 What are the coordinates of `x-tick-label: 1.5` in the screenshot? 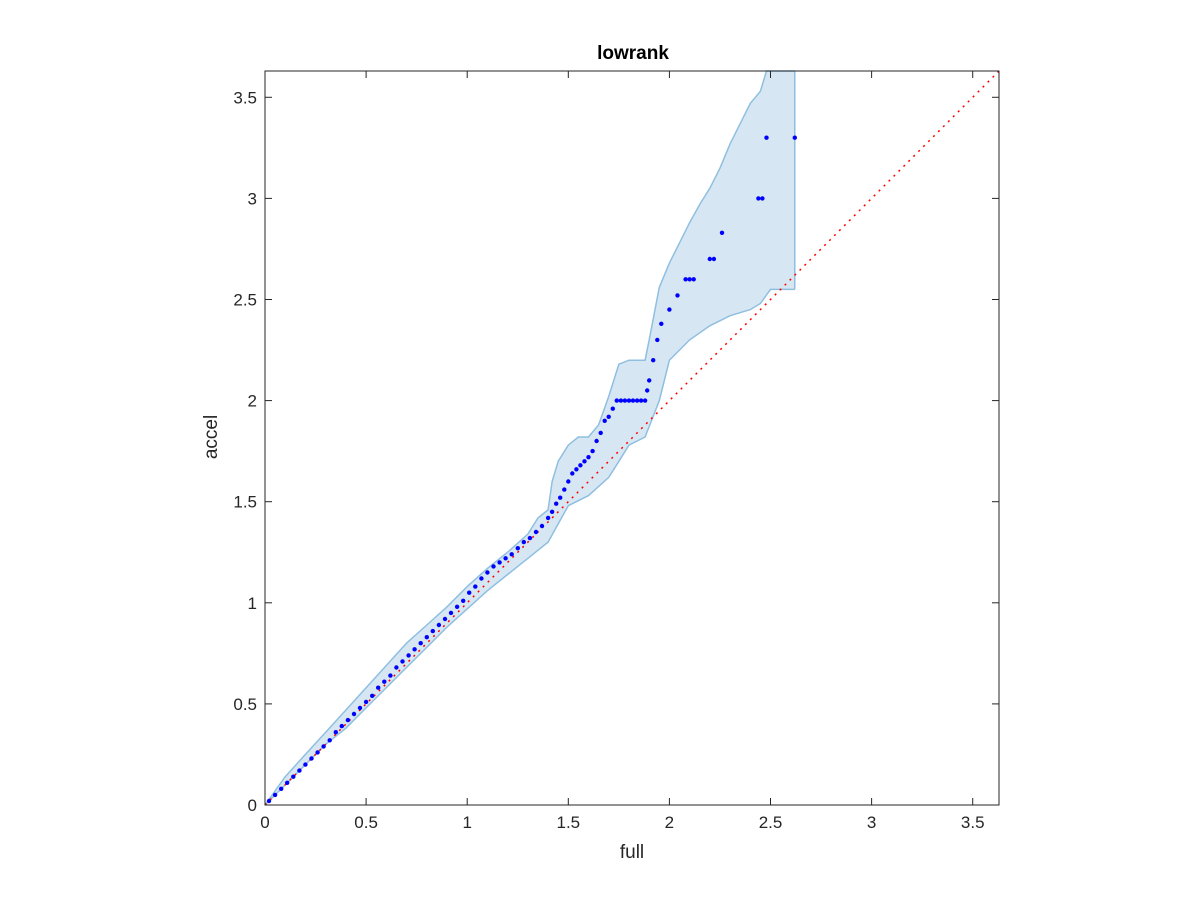 It's located at (568, 822).